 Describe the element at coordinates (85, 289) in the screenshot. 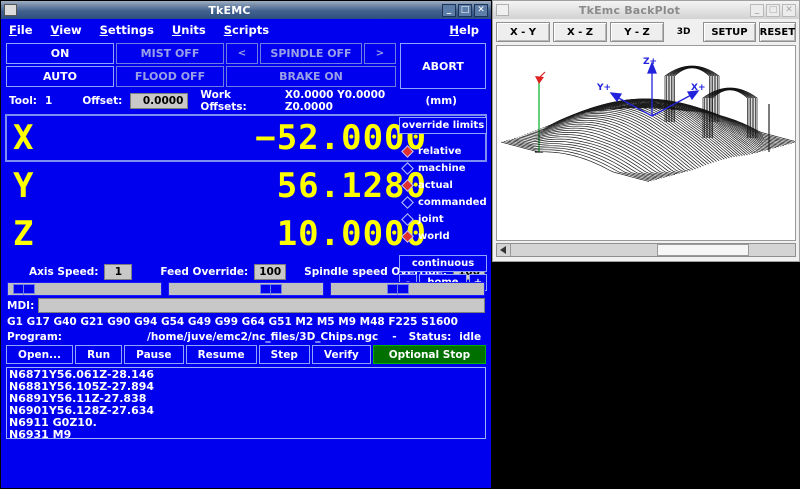

I see `axis-speed-slider` at that location.